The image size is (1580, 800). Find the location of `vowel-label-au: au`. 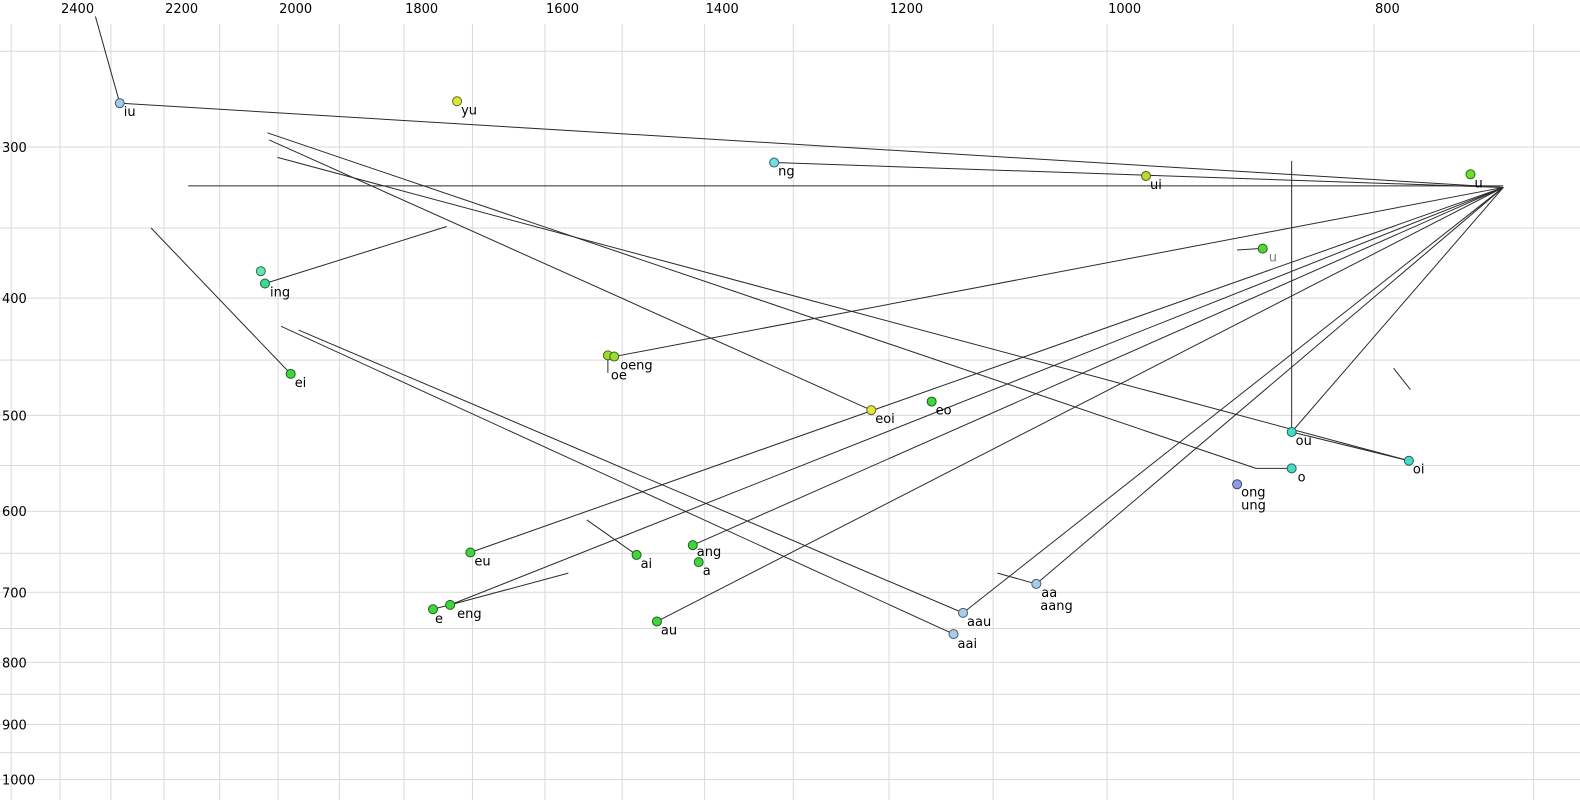

vowel-label-au: au is located at coordinates (669, 630).